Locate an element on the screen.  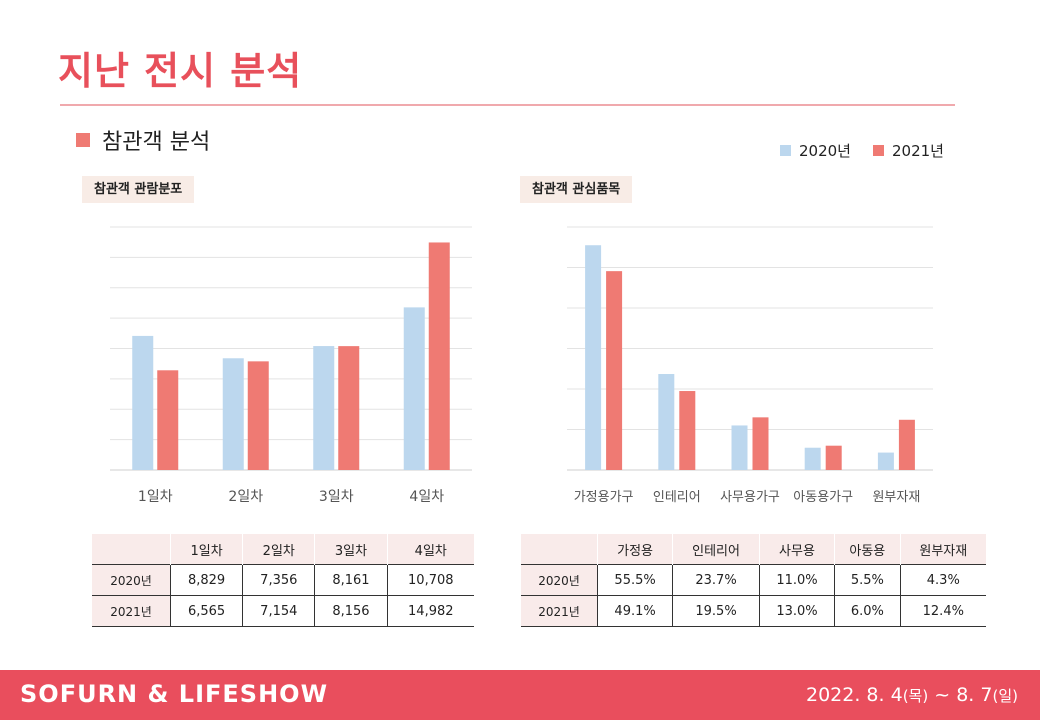
table-cell: 7,154 is located at coordinates (278, 611).